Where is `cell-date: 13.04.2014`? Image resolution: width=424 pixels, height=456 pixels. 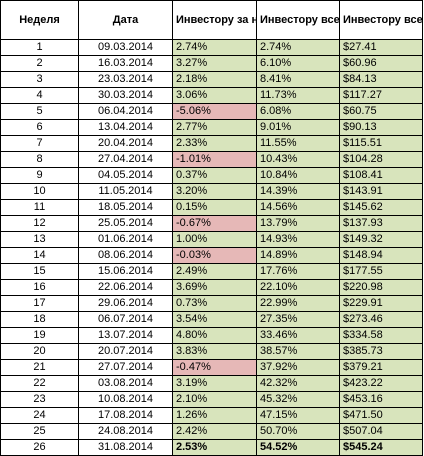 cell-date: 13.04.2014 is located at coordinates (125, 127).